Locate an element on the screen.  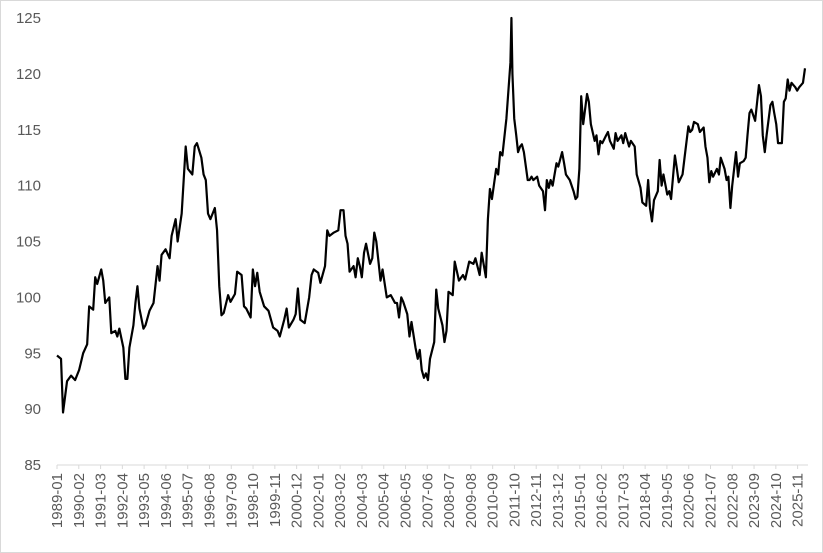
x-tick-label: 1990-02 is located at coordinates (79, 500).